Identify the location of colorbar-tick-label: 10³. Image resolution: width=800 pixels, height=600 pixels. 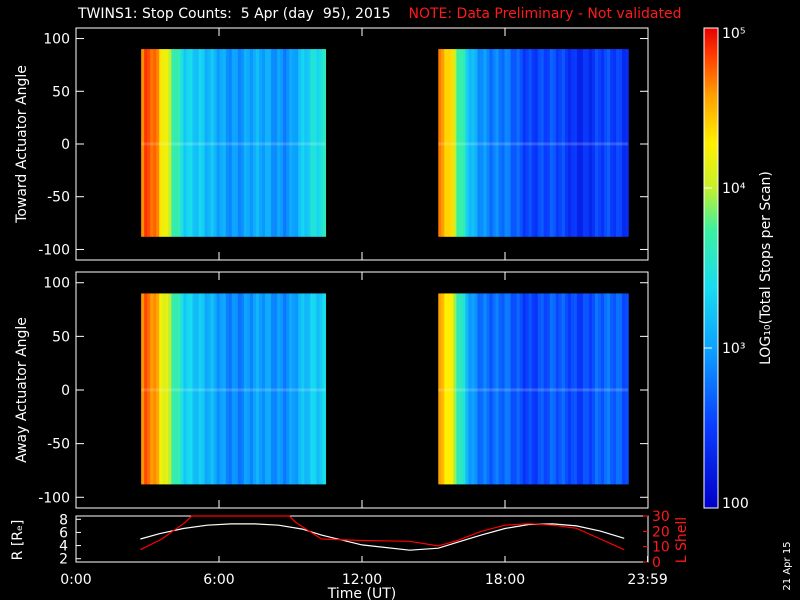
(733, 349).